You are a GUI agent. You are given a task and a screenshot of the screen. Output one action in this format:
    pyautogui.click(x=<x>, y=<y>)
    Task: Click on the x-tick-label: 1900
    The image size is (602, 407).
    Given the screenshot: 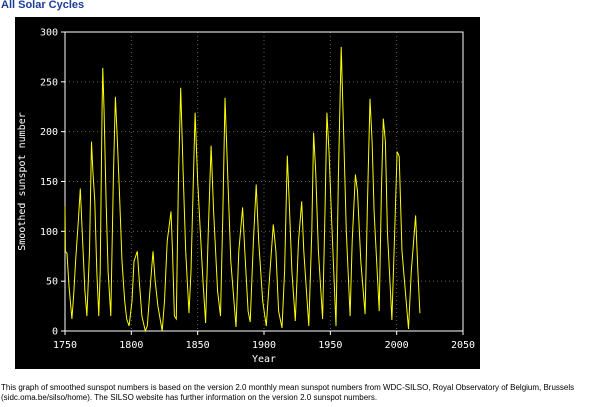 What is the action you would take?
    pyautogui.click(x=264, y=345)
    